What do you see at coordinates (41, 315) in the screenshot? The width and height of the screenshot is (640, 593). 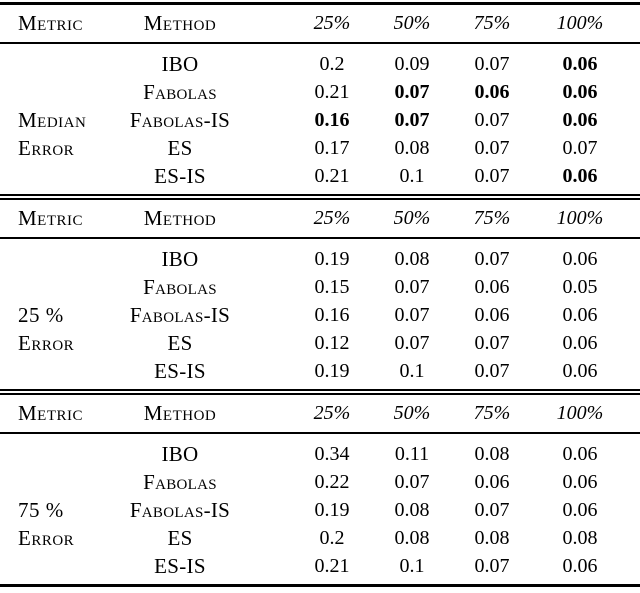 I see `metric-label-line: 25 %` at bounding box center [41, 315].